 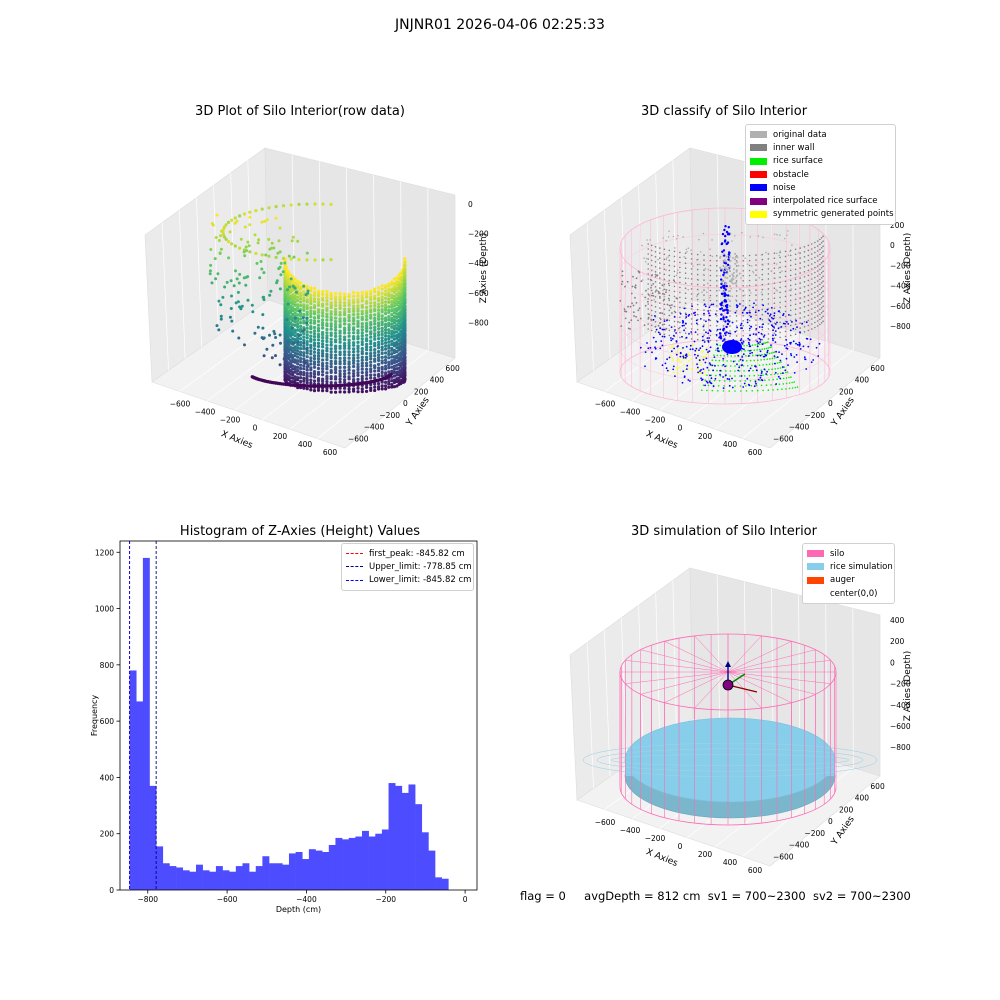 What do you see at coordinates (286, 877) in the screenshot?
I see `histogram-bar` at bounding box center [286, 877].